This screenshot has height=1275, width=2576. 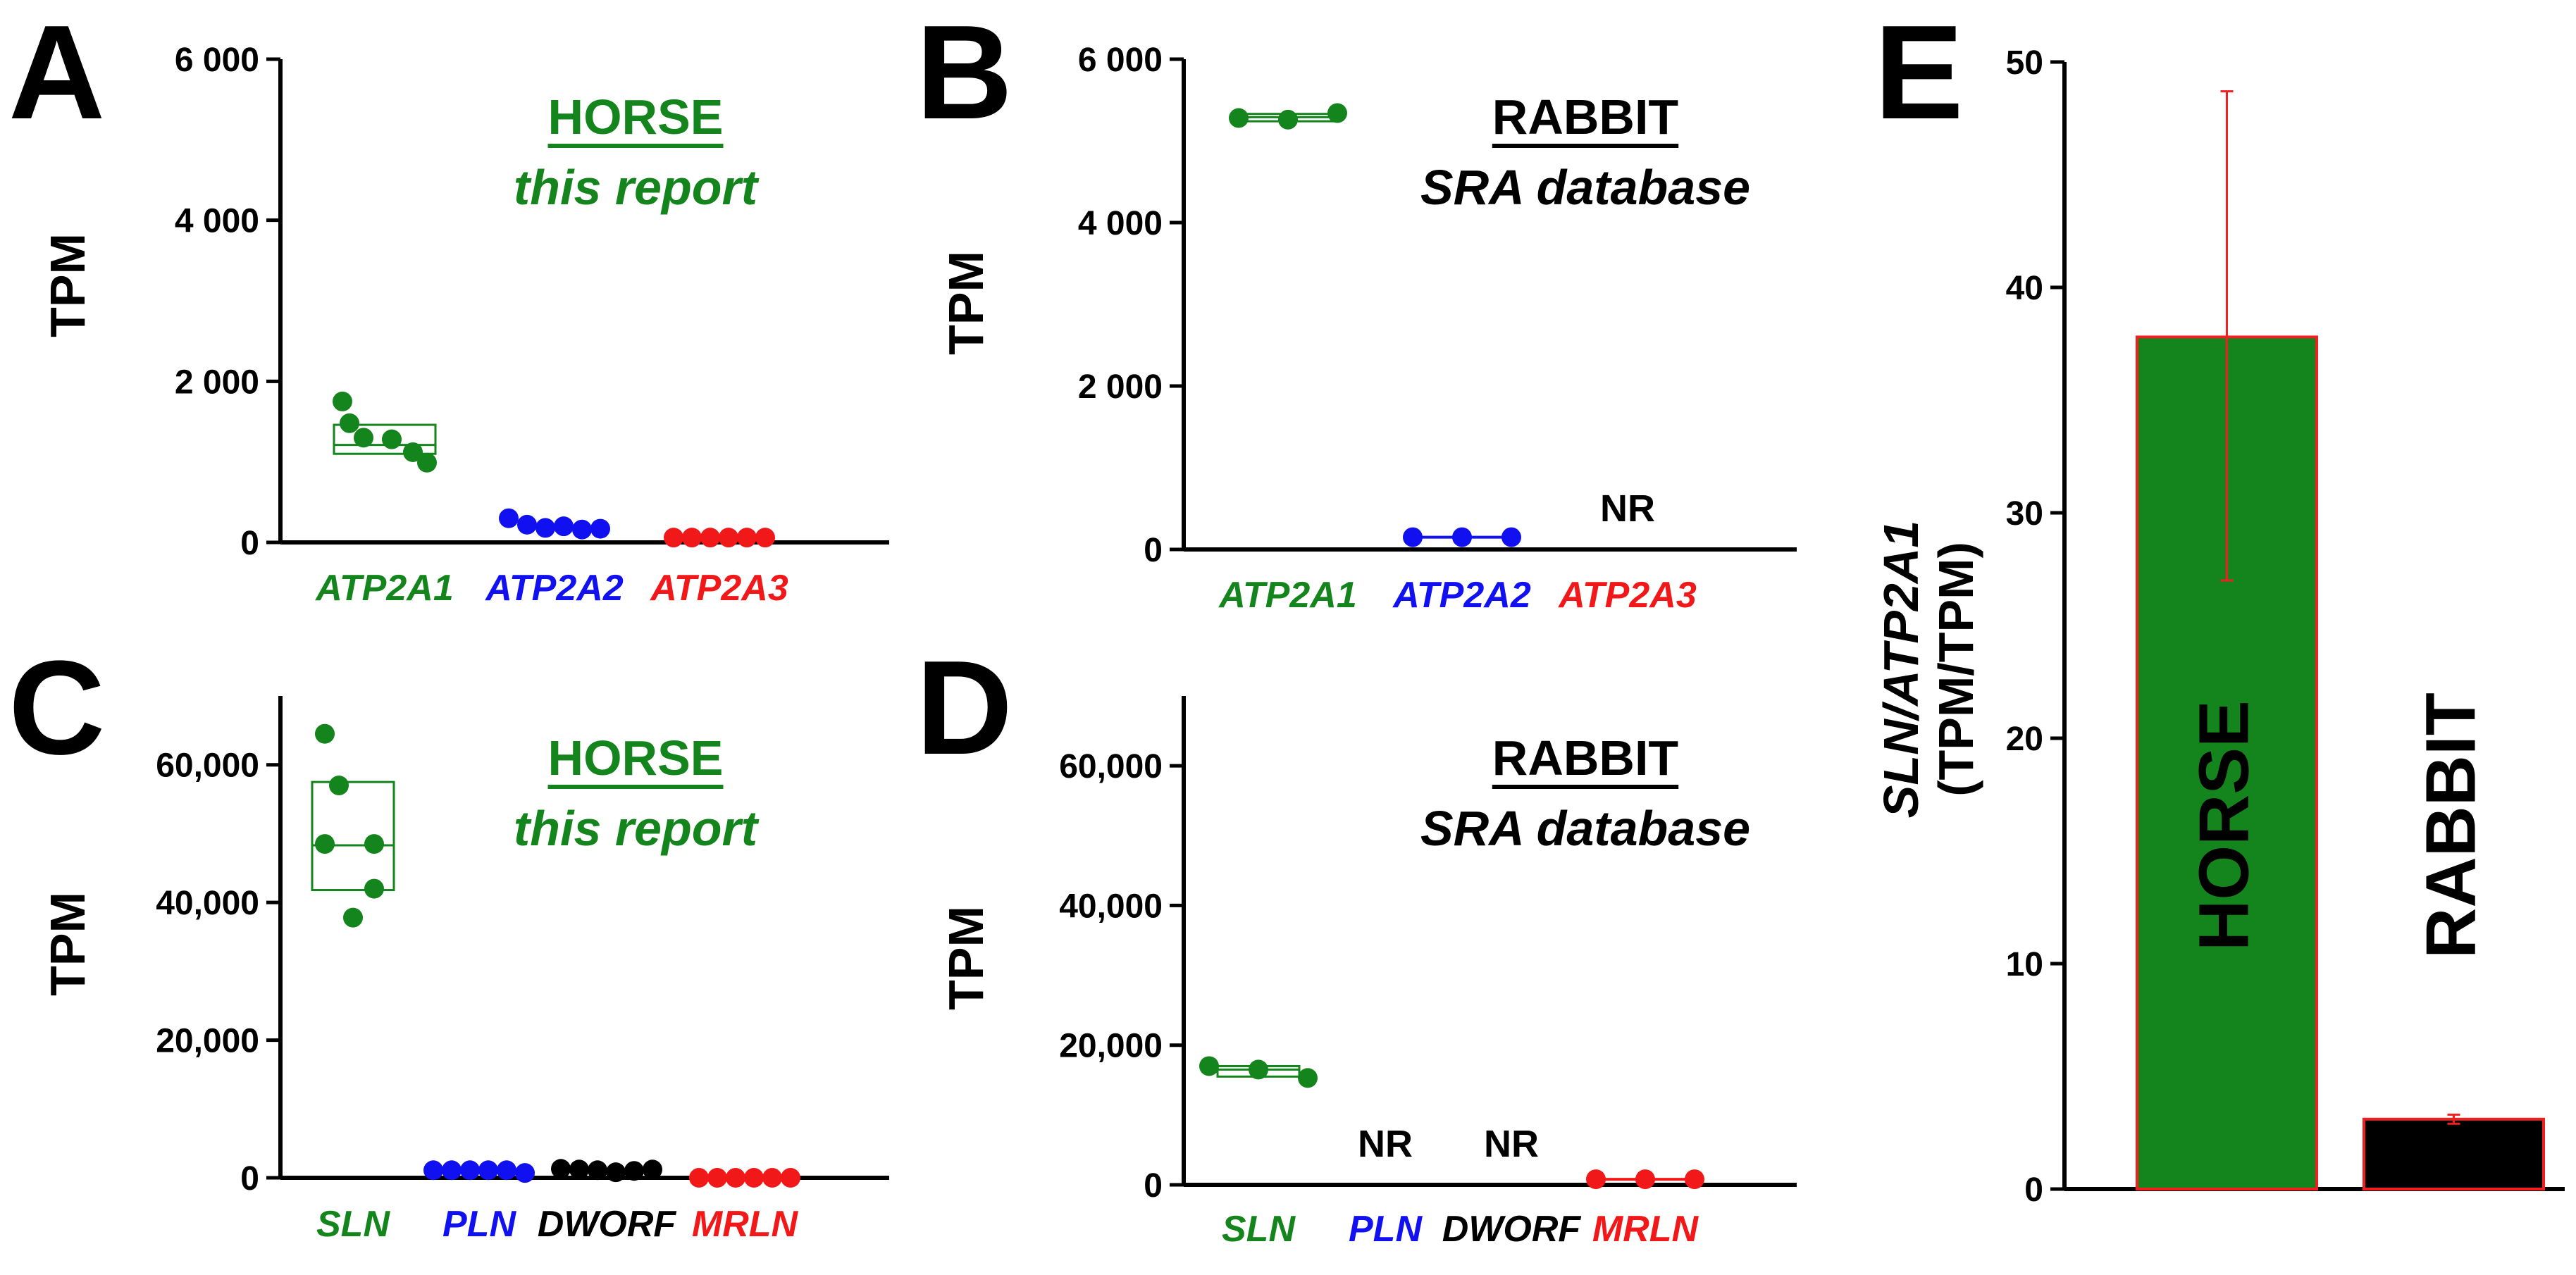 What do you see at coordinates (1461, 595) in the screenshot?
I see `gene-label-b: ATP2A2` at bounding box center [1461, 595].